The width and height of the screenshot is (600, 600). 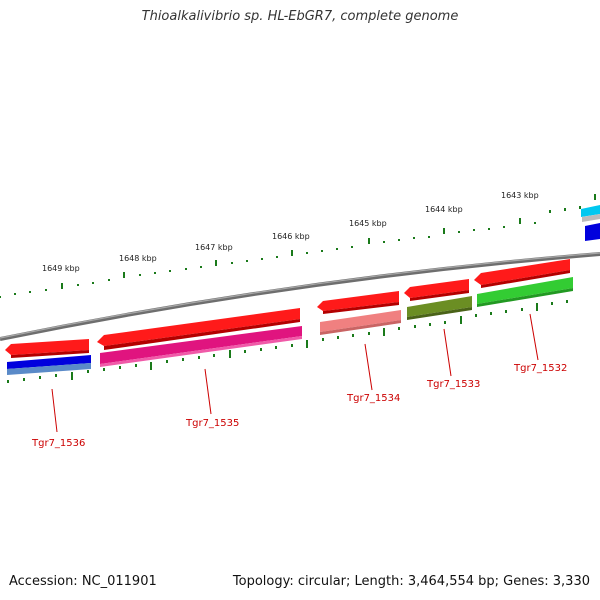 I want to click on gene-label-1532: Tgr7_1532, so click(x=540, y=368).